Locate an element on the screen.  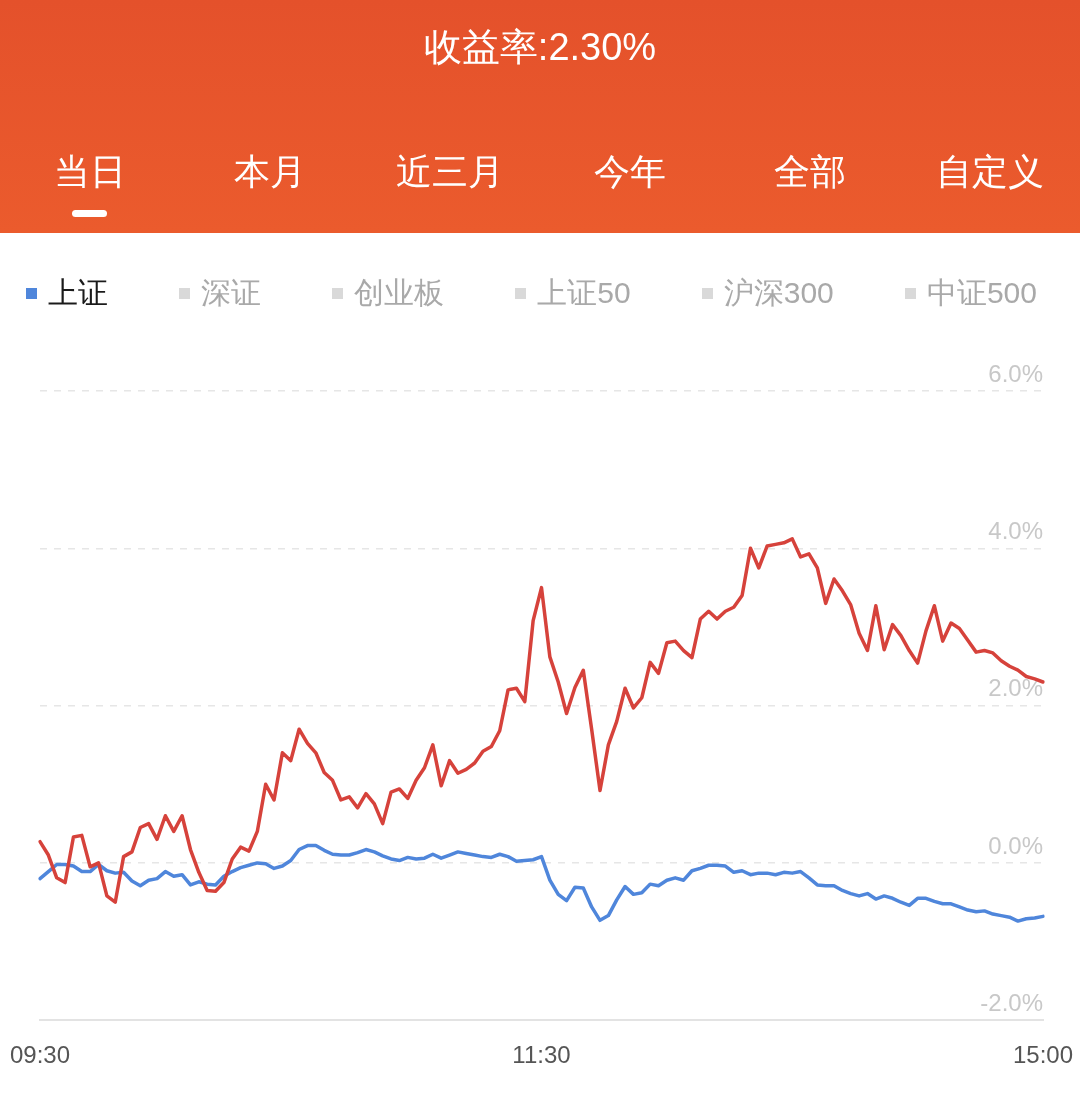
text: 自定义 is located at coordinates (990, 172).